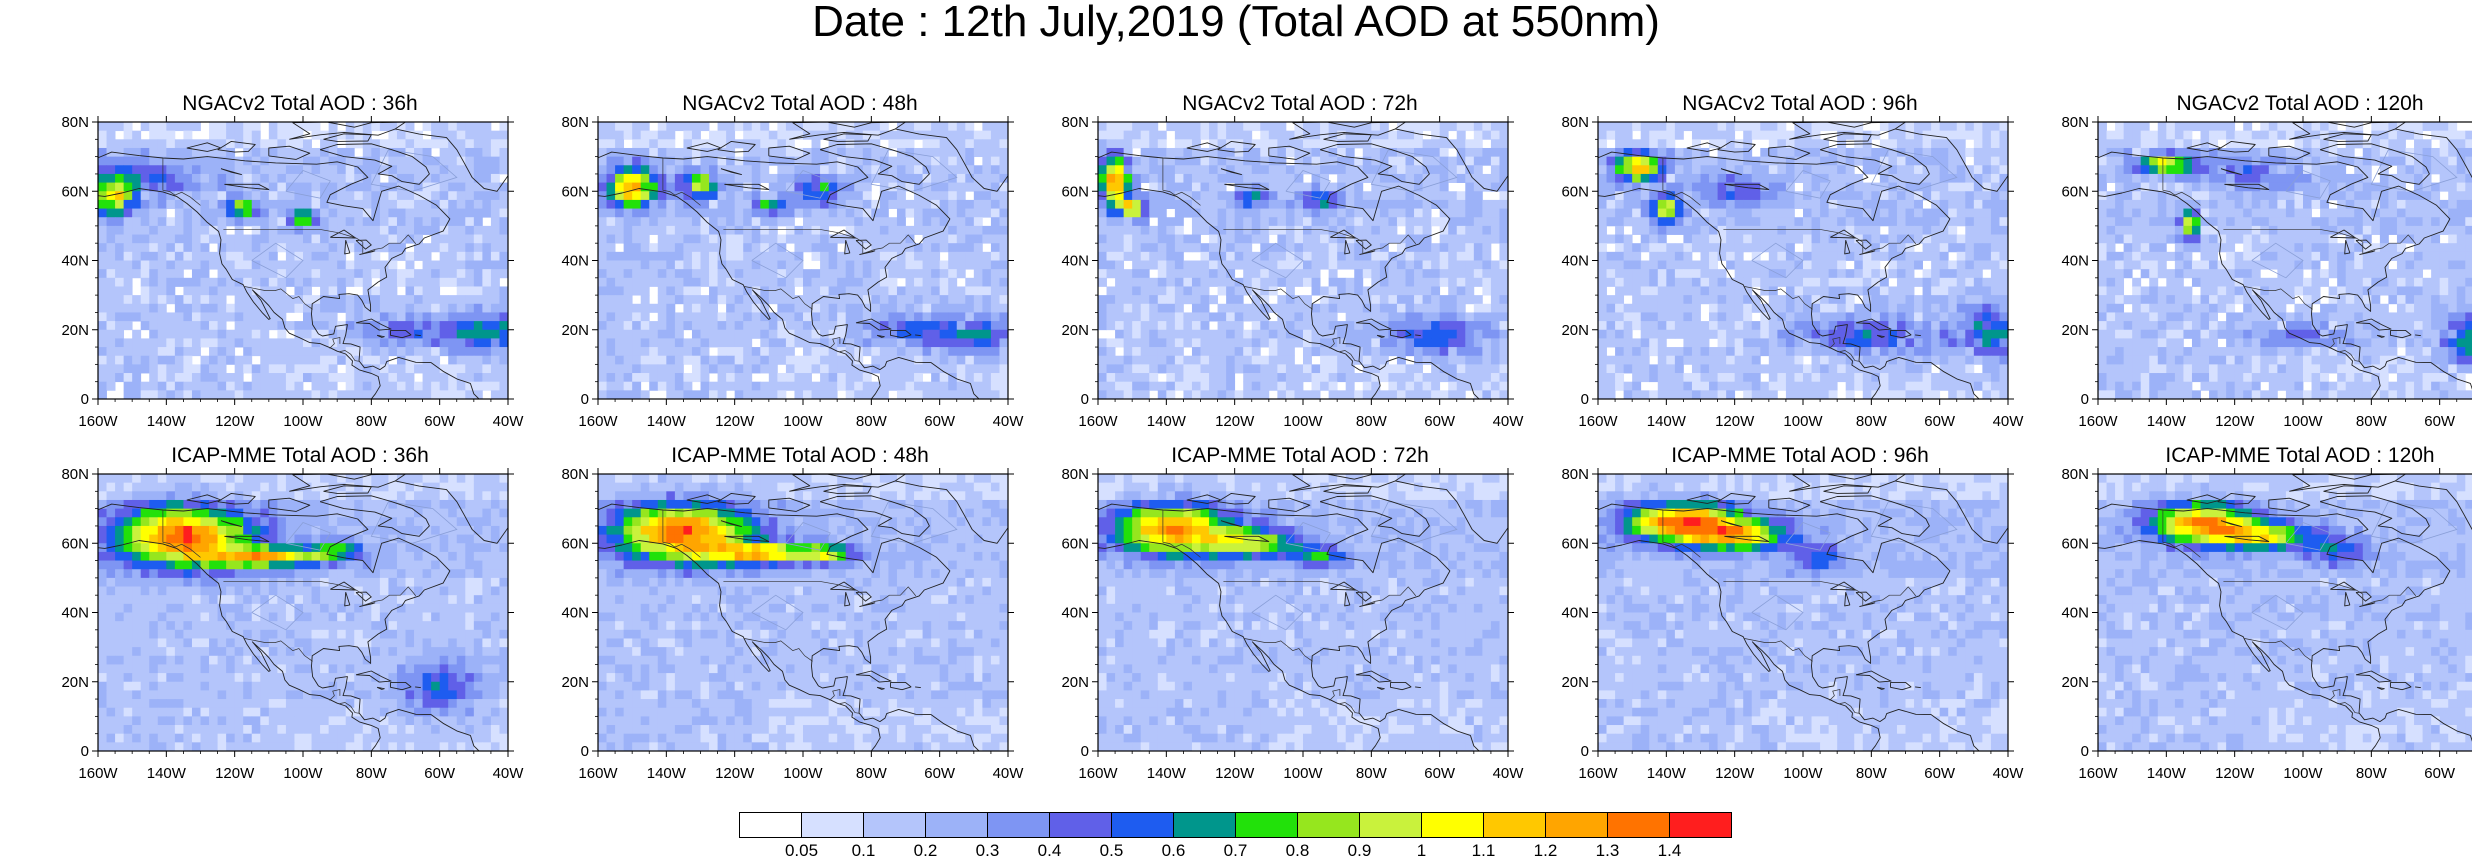 The height and width of the screenshot is (862, 2472). Describe the element at coordinates (1803, 260) in the screenshot. I see `aod-field` at that location.